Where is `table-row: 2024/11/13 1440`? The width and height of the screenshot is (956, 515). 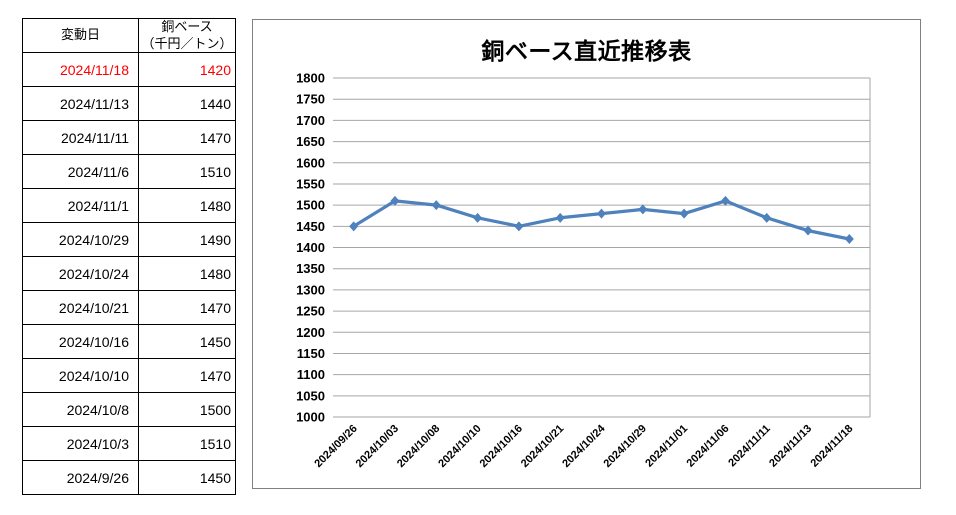 table-row: 2024/11/13 1440 is located at coordinates (129, 103).